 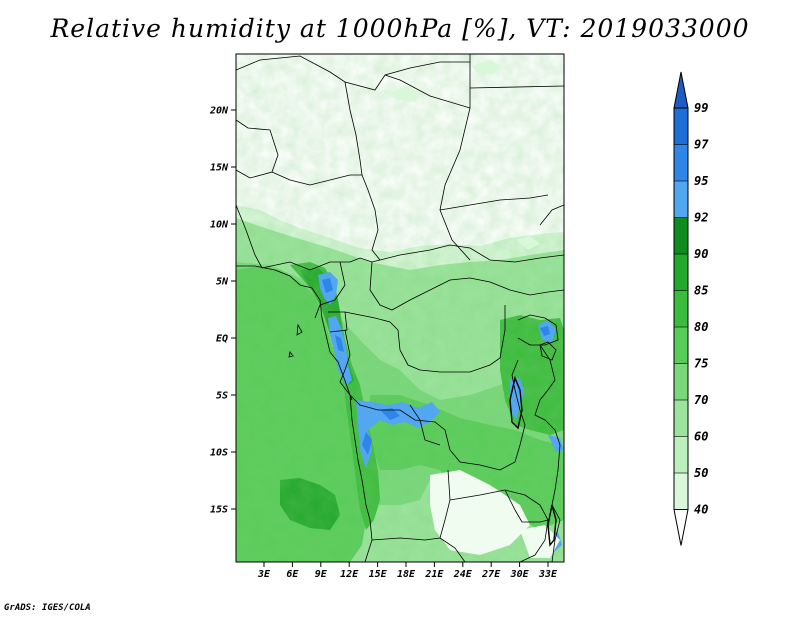 I want to click on colorbar-over-triangle, so click(x=681, y=90).